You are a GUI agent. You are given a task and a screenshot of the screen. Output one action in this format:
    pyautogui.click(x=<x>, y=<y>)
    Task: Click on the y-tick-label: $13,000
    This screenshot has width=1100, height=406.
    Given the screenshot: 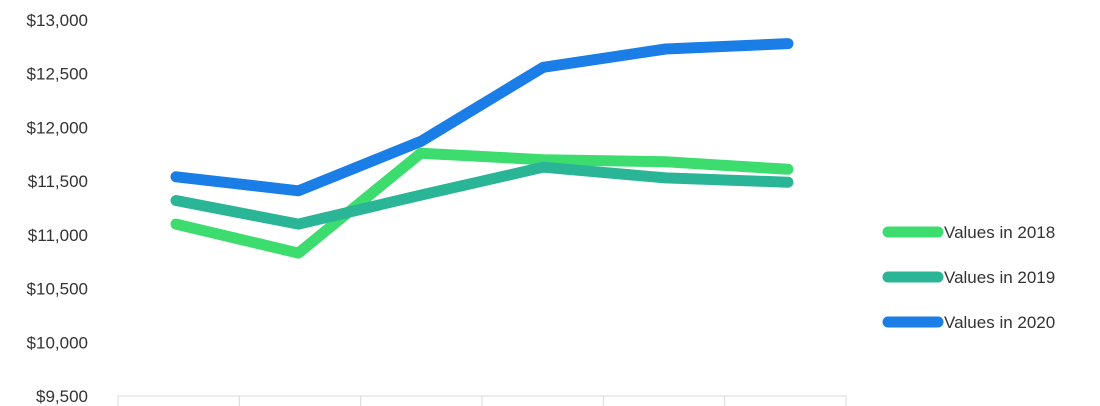 What is the action you would take?
    pyautogui.click(x=57, y=20)
    